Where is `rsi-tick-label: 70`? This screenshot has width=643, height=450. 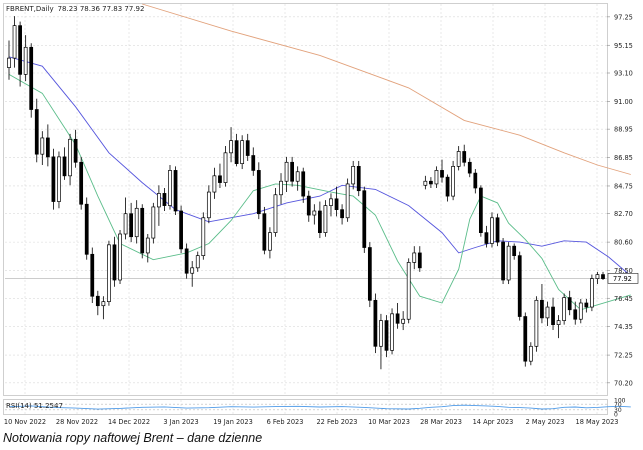 rsi-tick-label: 70 is located at coordinates (618, 405).